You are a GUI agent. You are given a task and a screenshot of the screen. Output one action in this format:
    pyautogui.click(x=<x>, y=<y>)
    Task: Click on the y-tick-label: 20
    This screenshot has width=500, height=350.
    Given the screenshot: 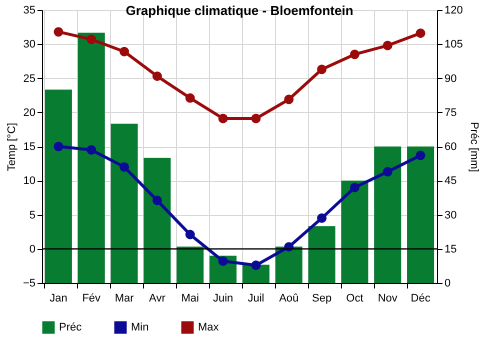 What is the action you would take?
    pyautogui.click(x=29, y=112)
    